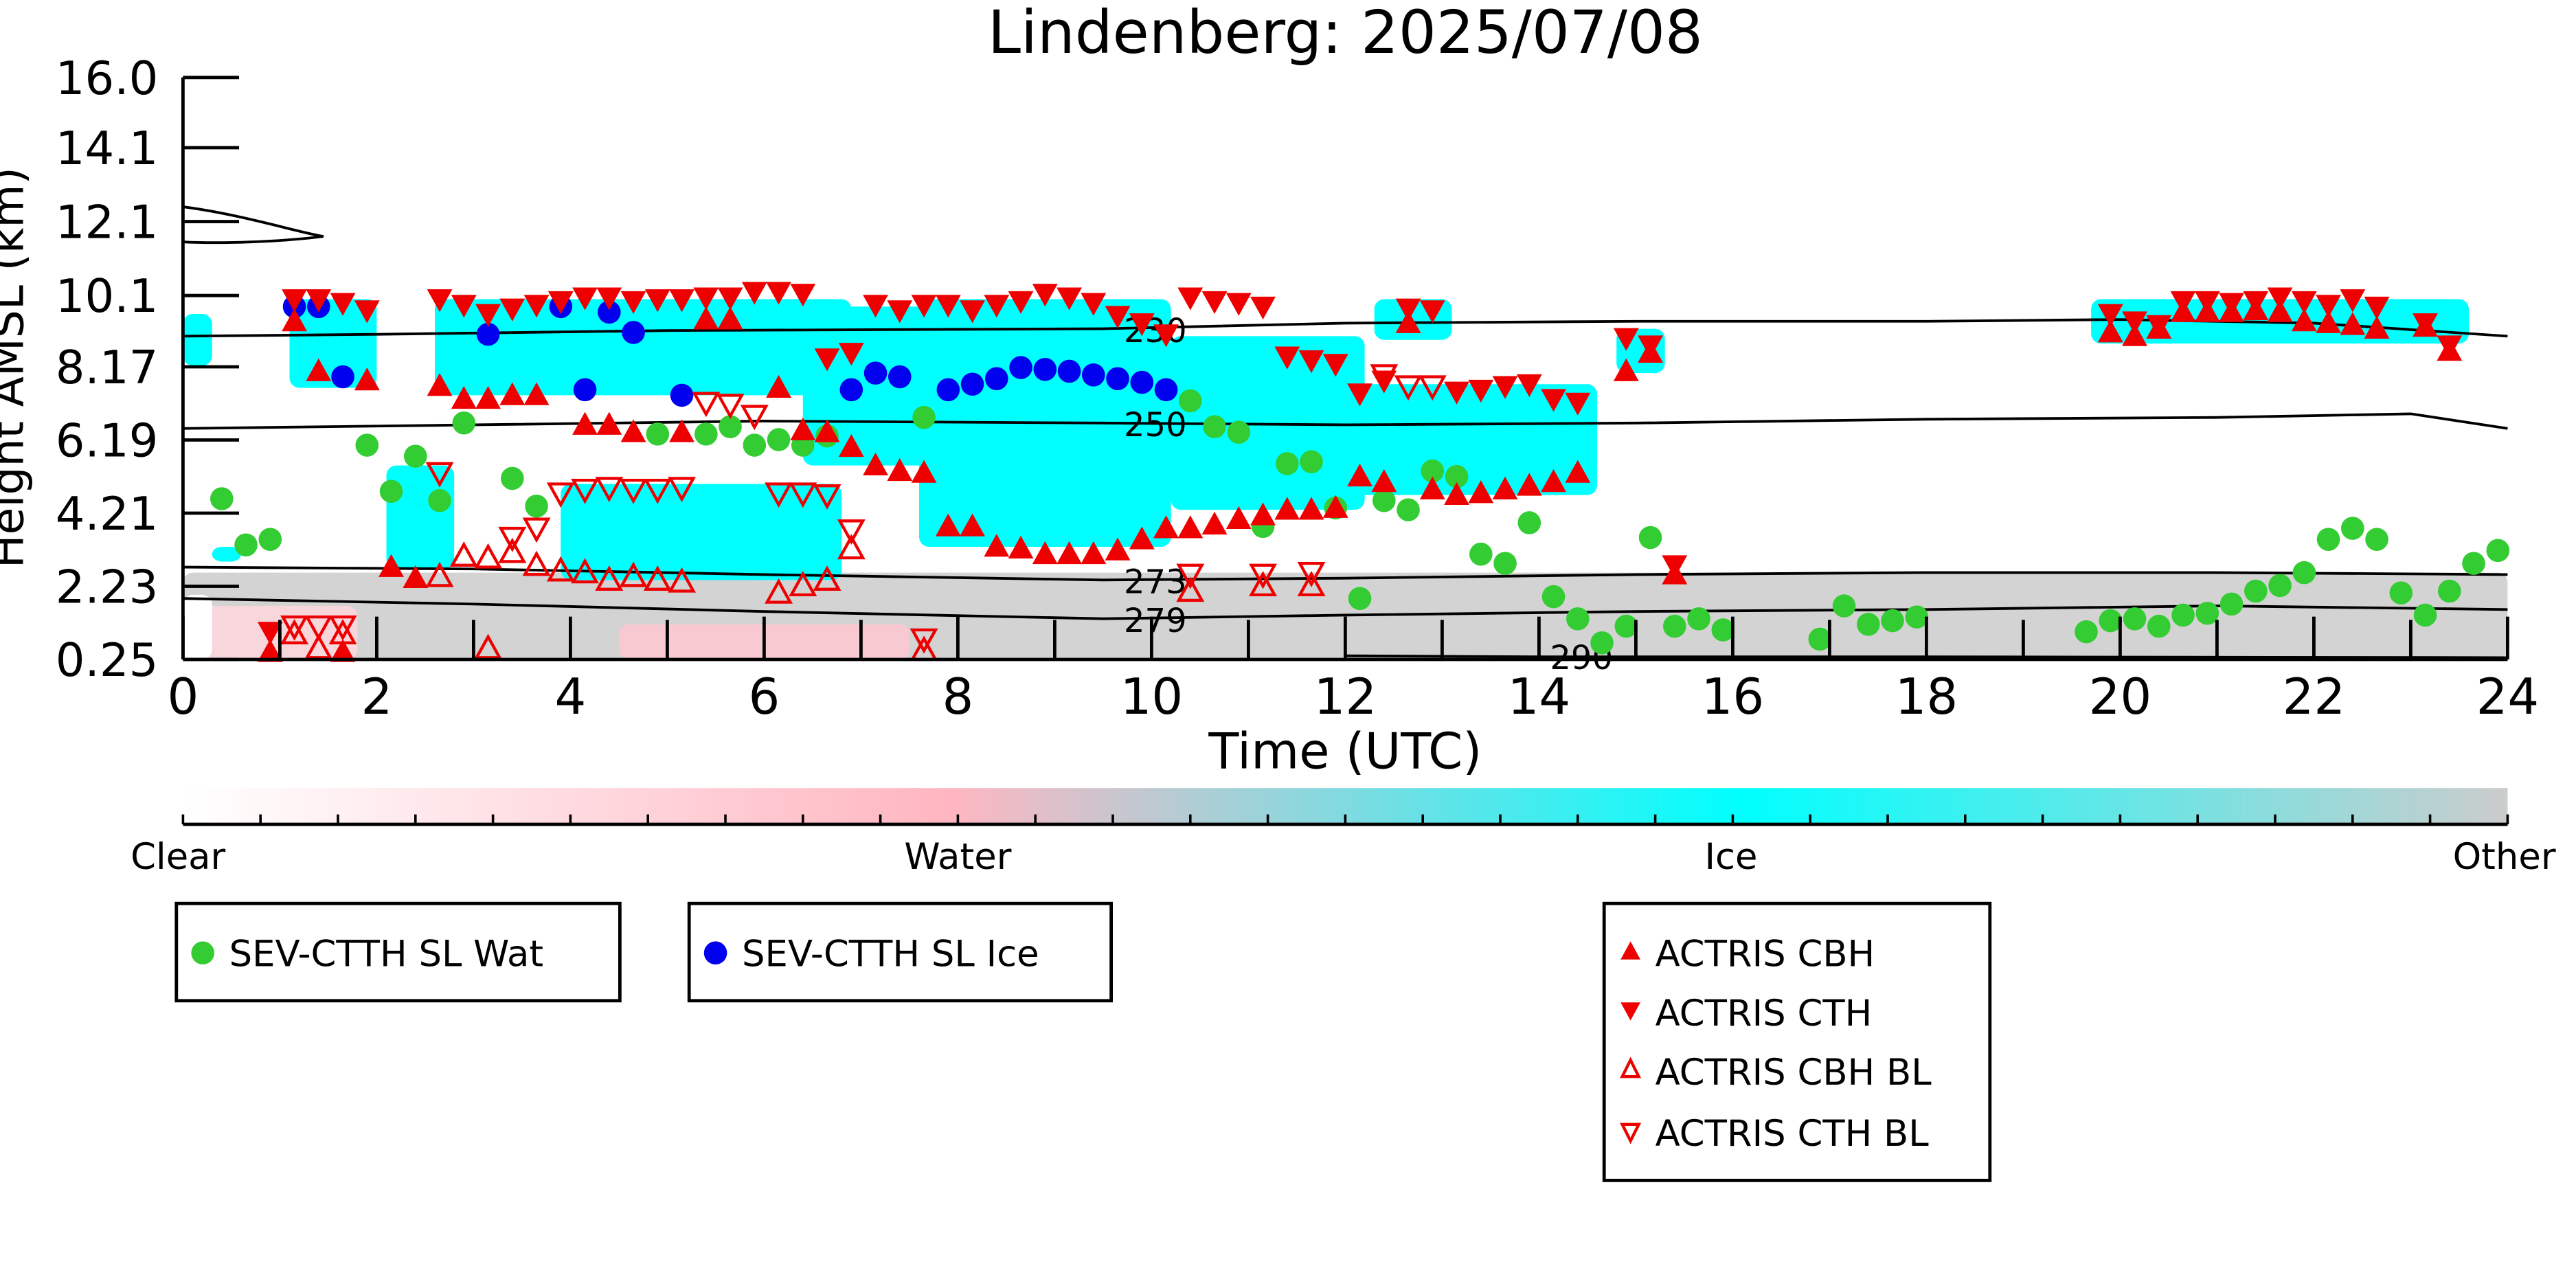 Image resolution: width=2576 pixels, height=1288 pixels. What do you see at coordinates (2508, 696) in the screenshot?
I see `x-tick-label: 24` at bounding box center [2508, 696].